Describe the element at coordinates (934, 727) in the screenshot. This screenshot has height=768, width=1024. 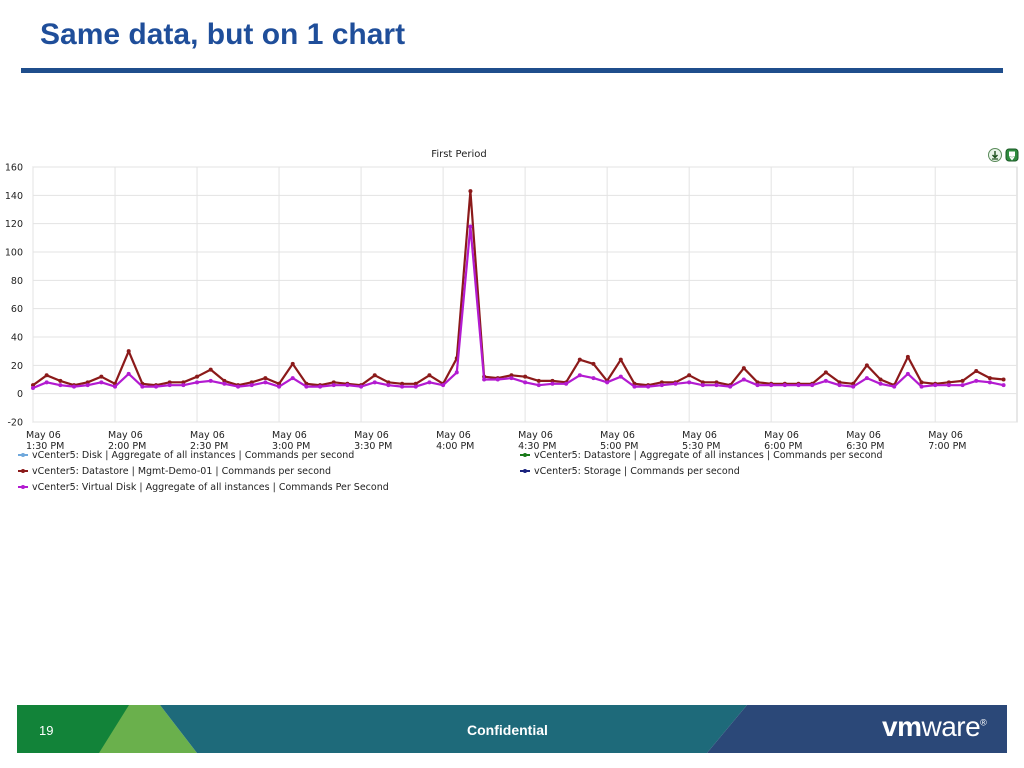
I see `vmware-logo: vmware®` at that location.